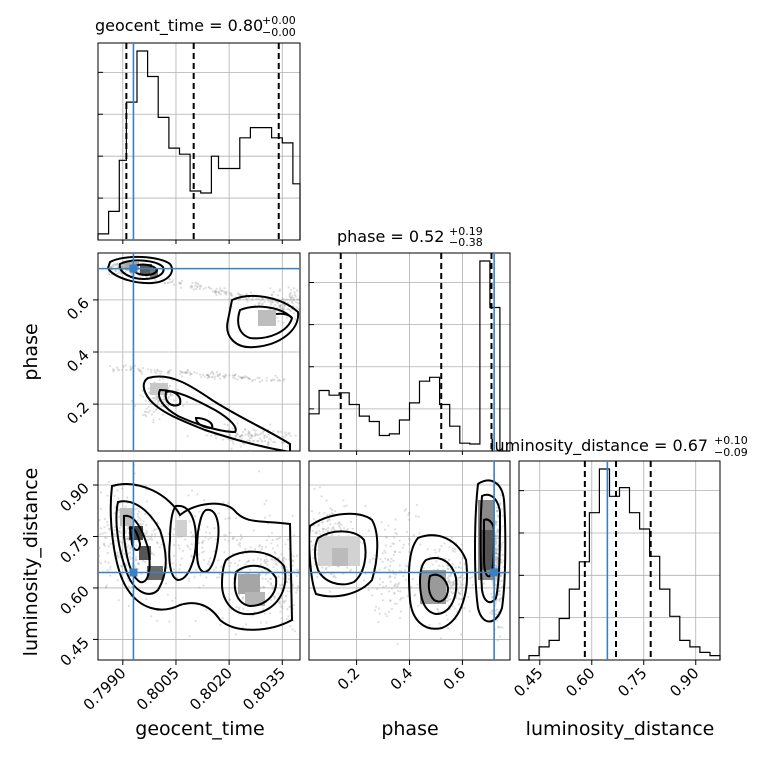 The image size is (760, 760). I want to click on x-tick-label: 0.8020, so click(211, 689).